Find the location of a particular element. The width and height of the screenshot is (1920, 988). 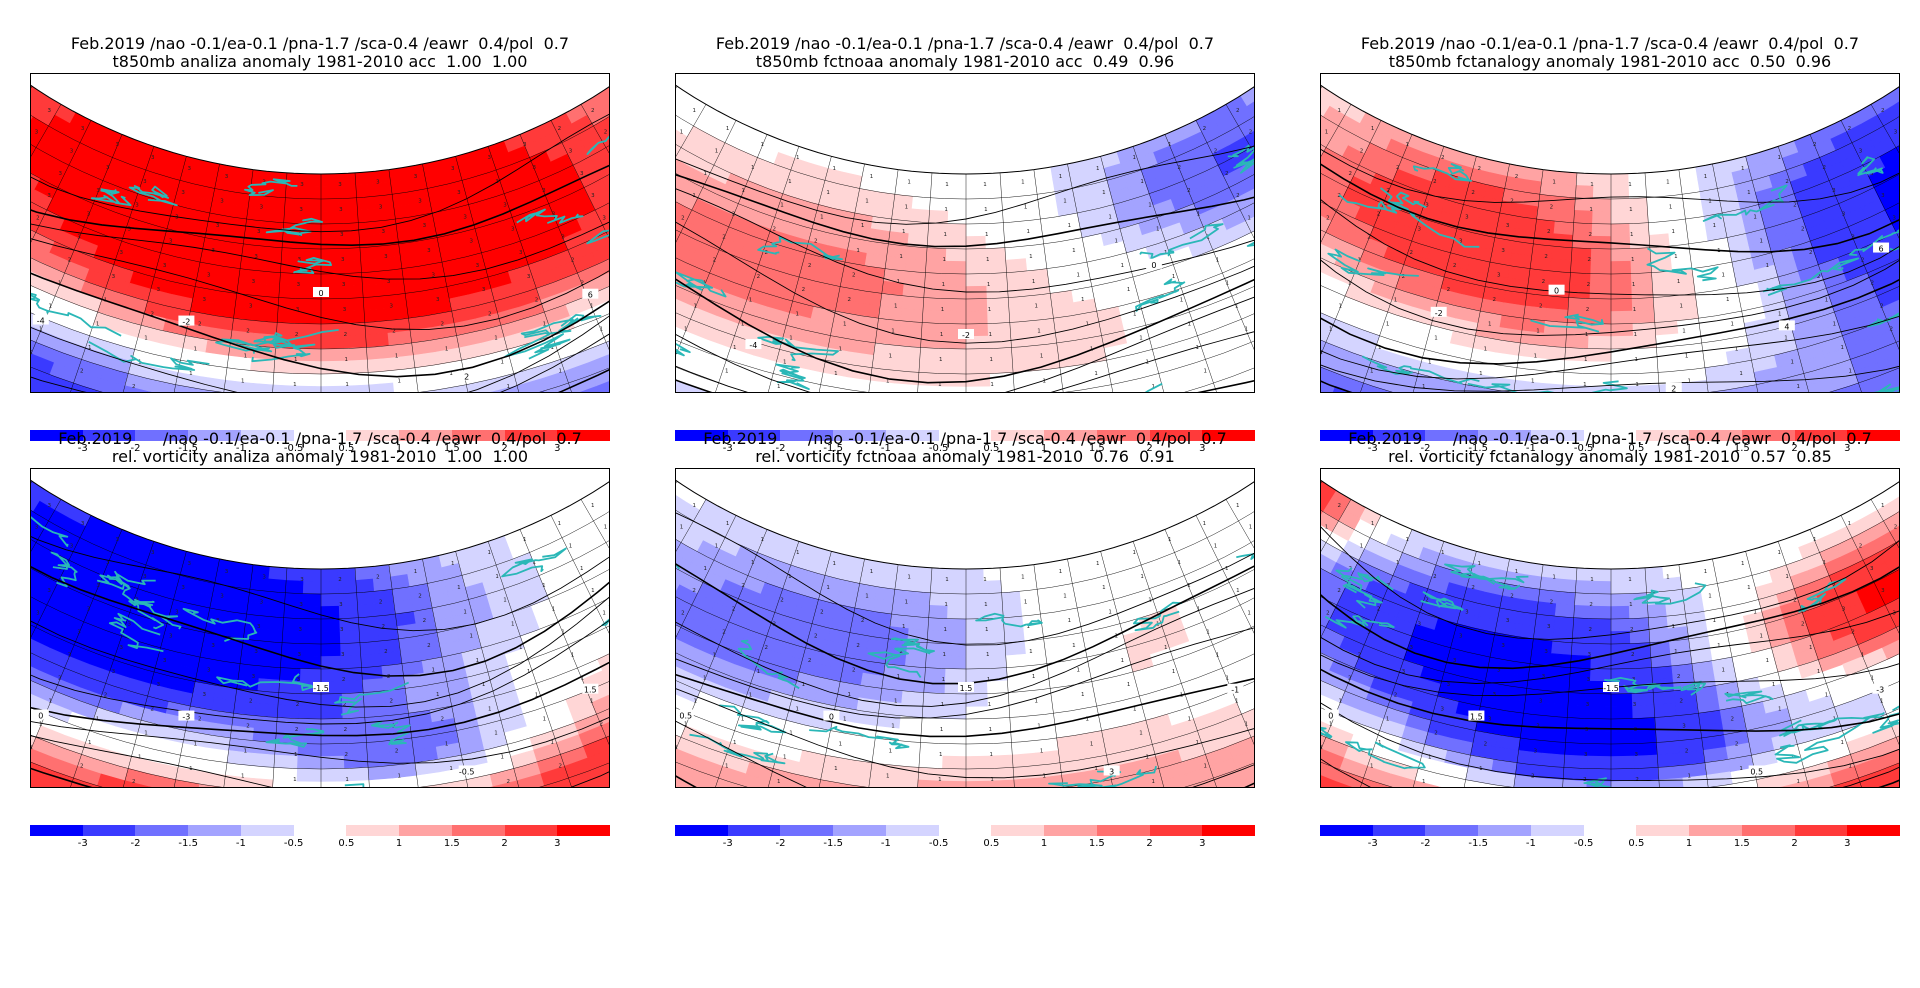

colorbar-tick-label: -3 is located at coordinates (1372, 448).